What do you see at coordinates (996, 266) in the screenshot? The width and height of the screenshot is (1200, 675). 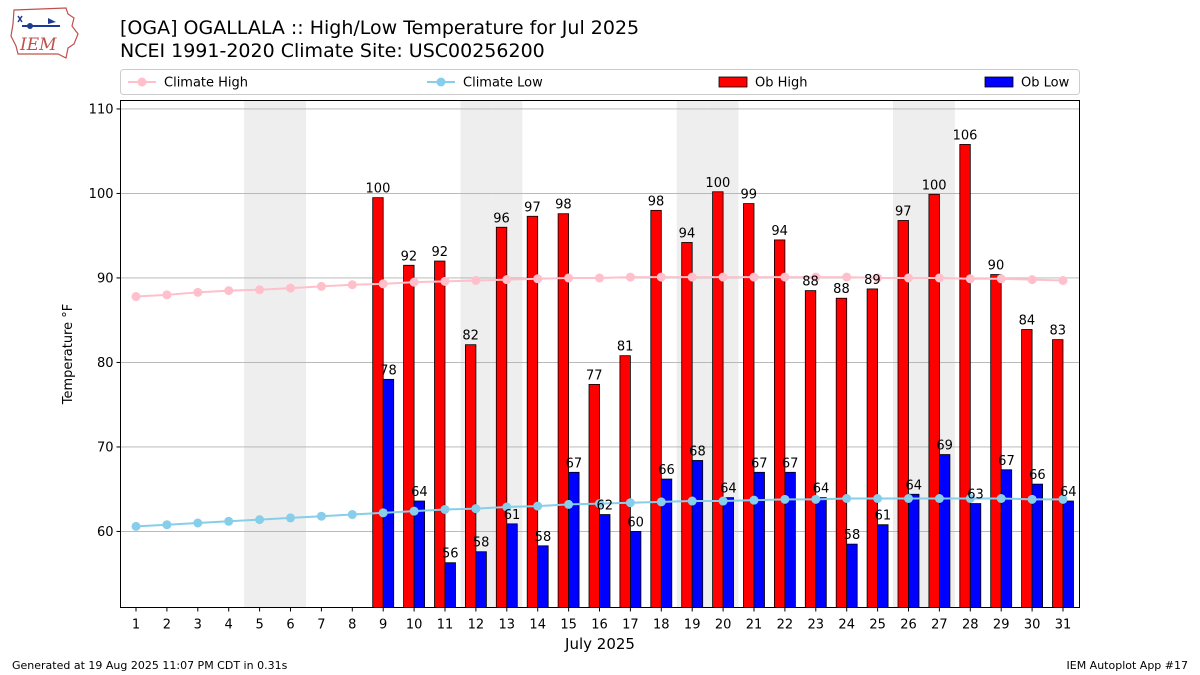 I see `ob-high-label: 90` at bounding box center [996, 266].